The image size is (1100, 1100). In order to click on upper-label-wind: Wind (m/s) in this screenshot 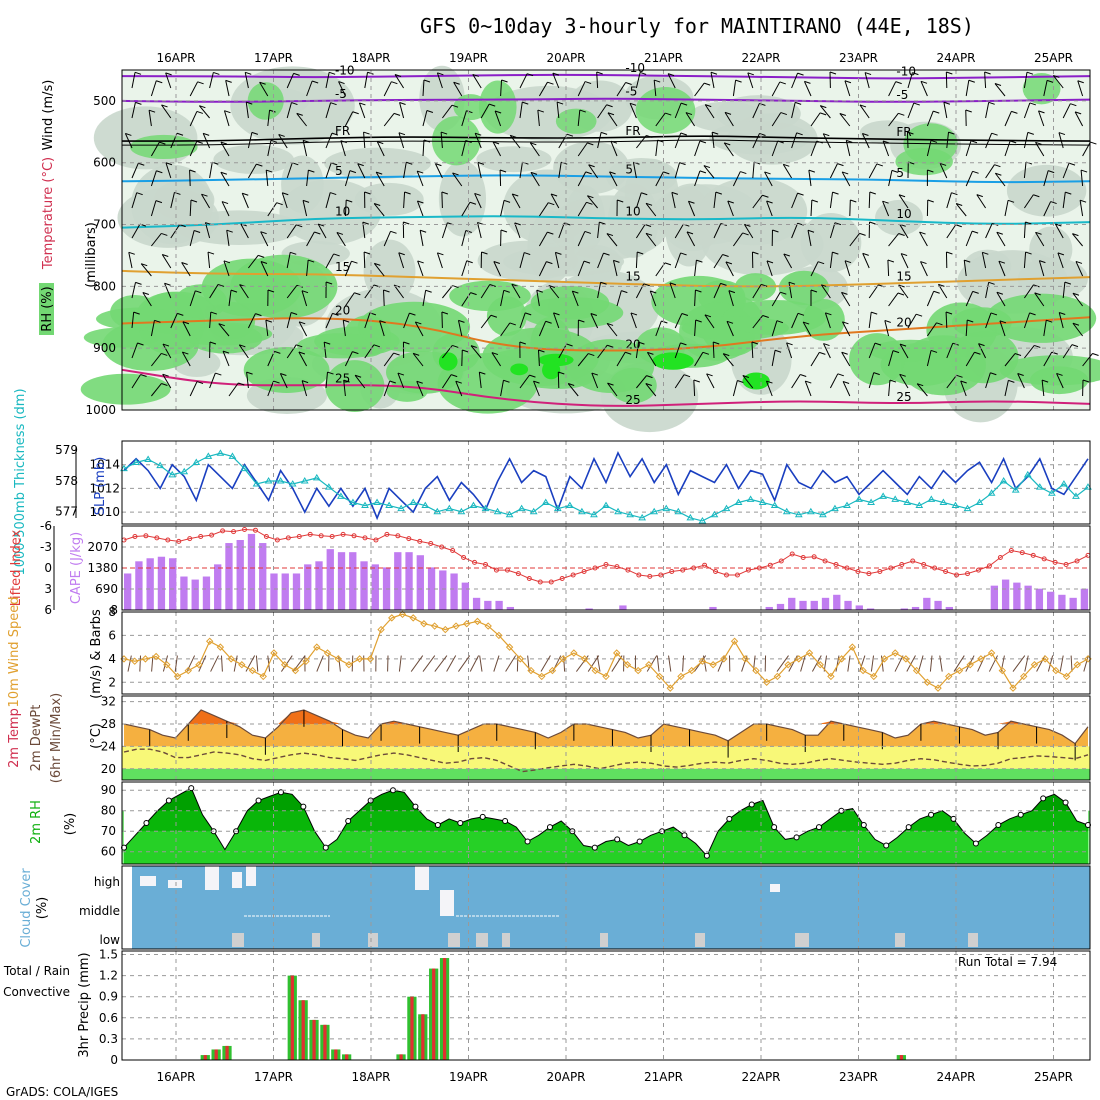, I will do `click(48, 115)`.